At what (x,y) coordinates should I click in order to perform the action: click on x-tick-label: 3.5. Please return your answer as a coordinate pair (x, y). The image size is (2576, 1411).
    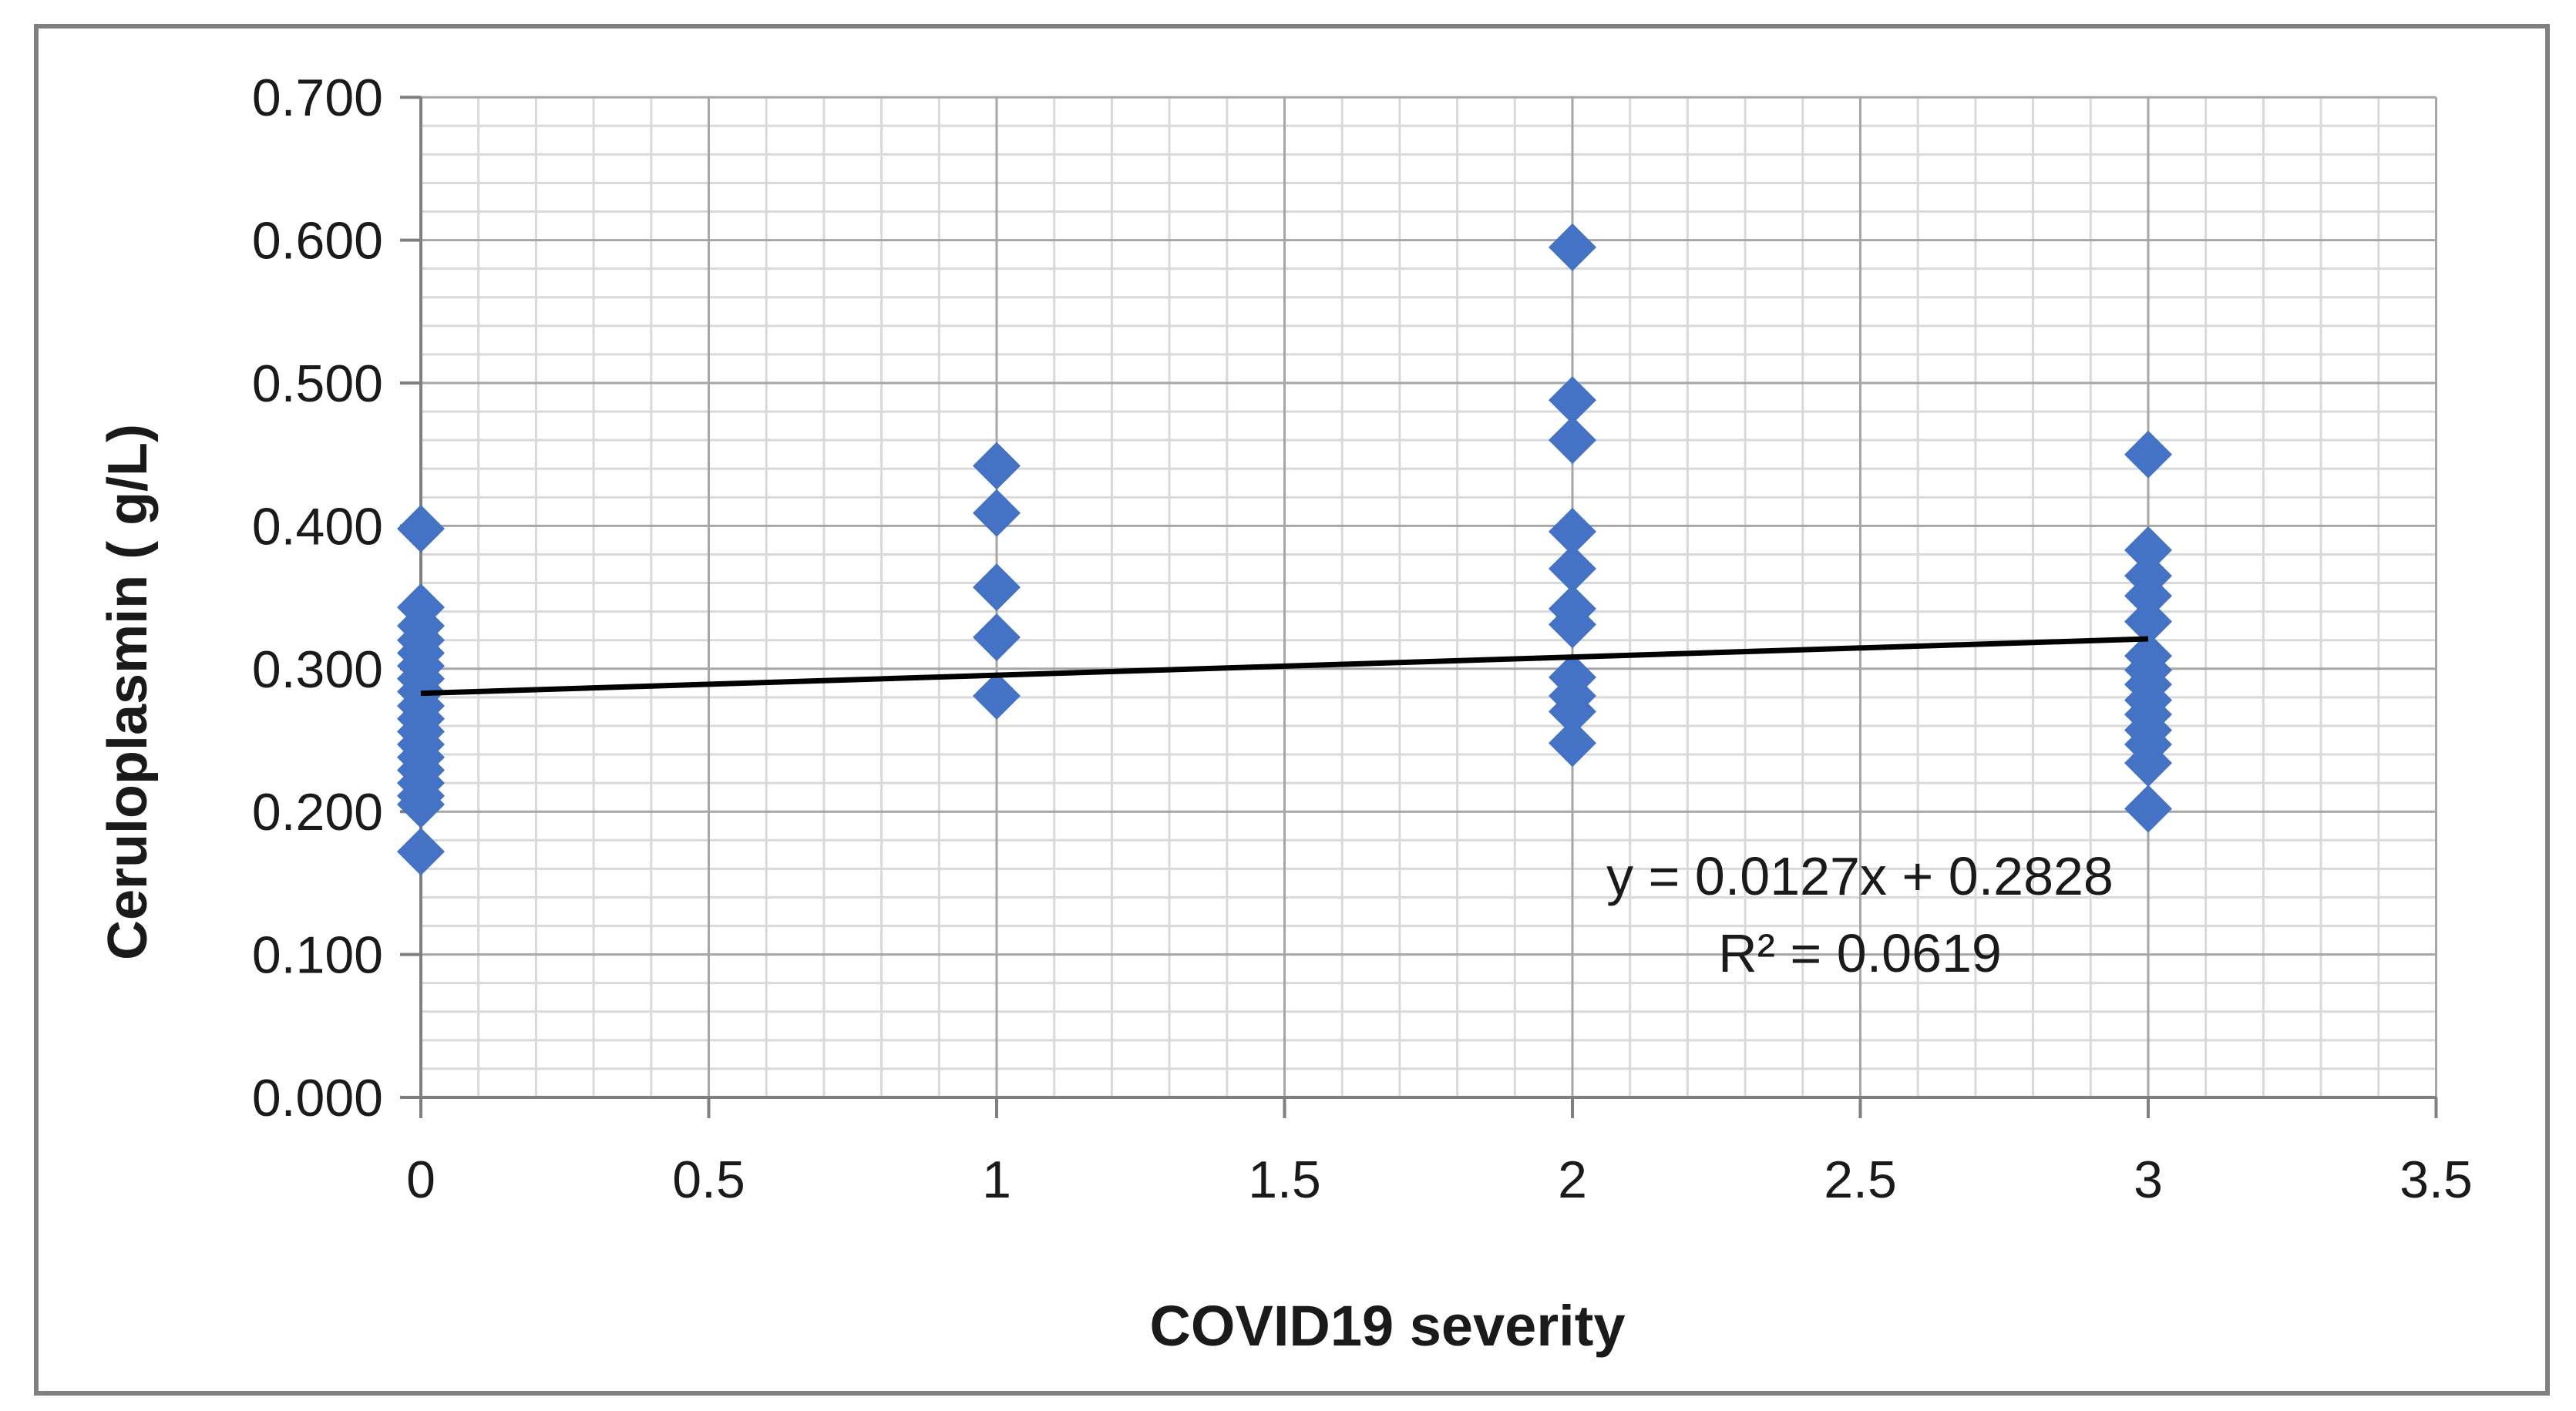
    Looking at the image, I should click on (2436, 1180).